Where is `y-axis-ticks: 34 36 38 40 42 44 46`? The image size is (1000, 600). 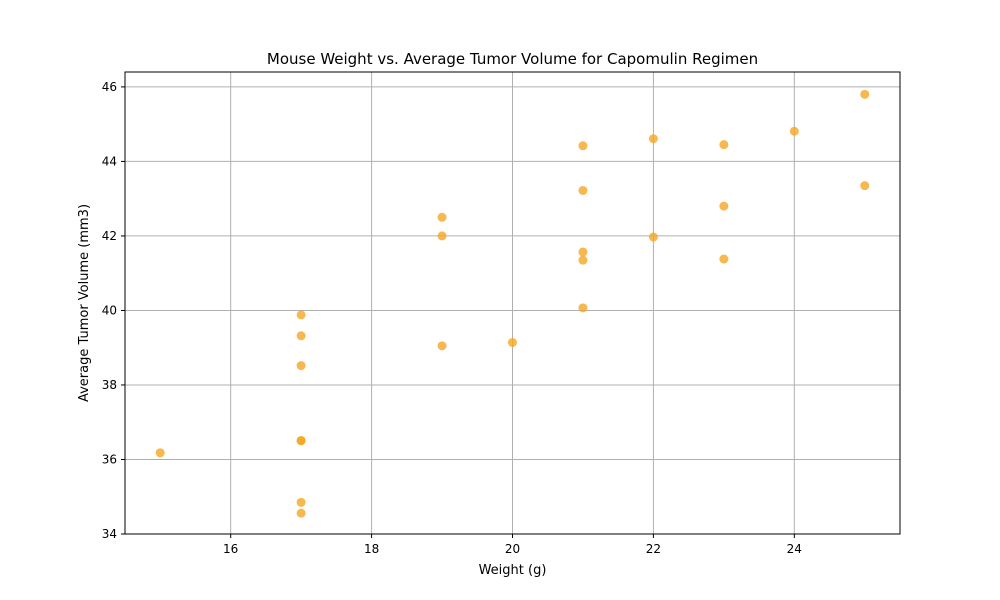
y-axis-ticks: 34 36 38 40 42 44 46 is located at coordinates (113, 310).